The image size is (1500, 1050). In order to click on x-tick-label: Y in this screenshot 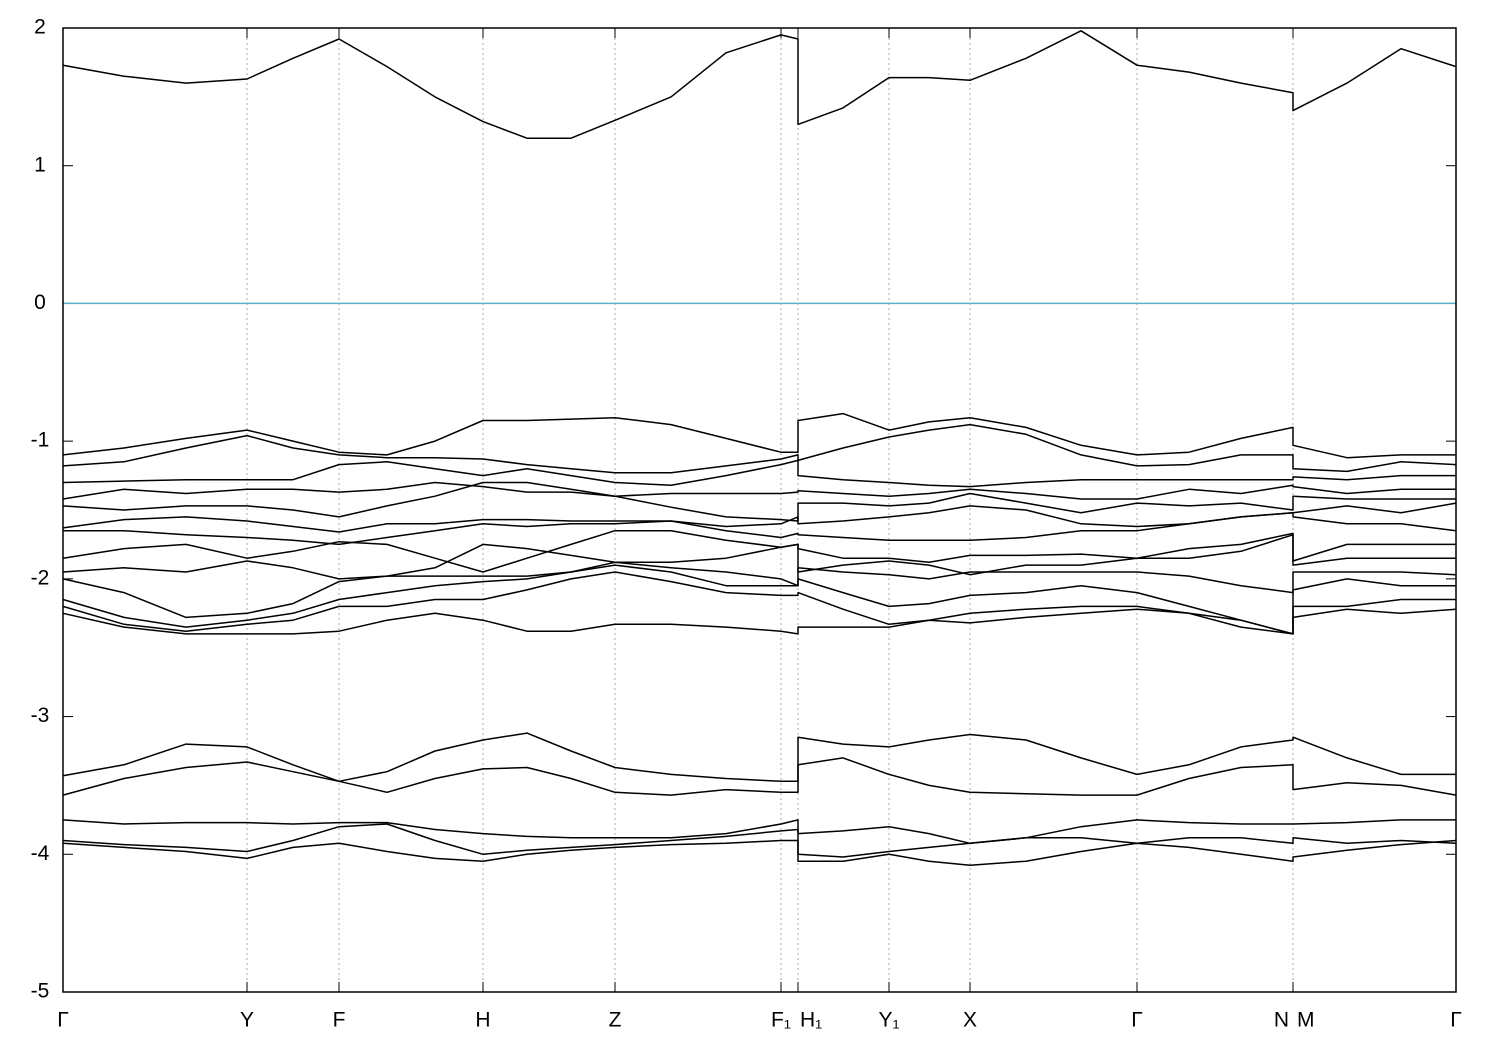, I will do `click(247, 1020)`.